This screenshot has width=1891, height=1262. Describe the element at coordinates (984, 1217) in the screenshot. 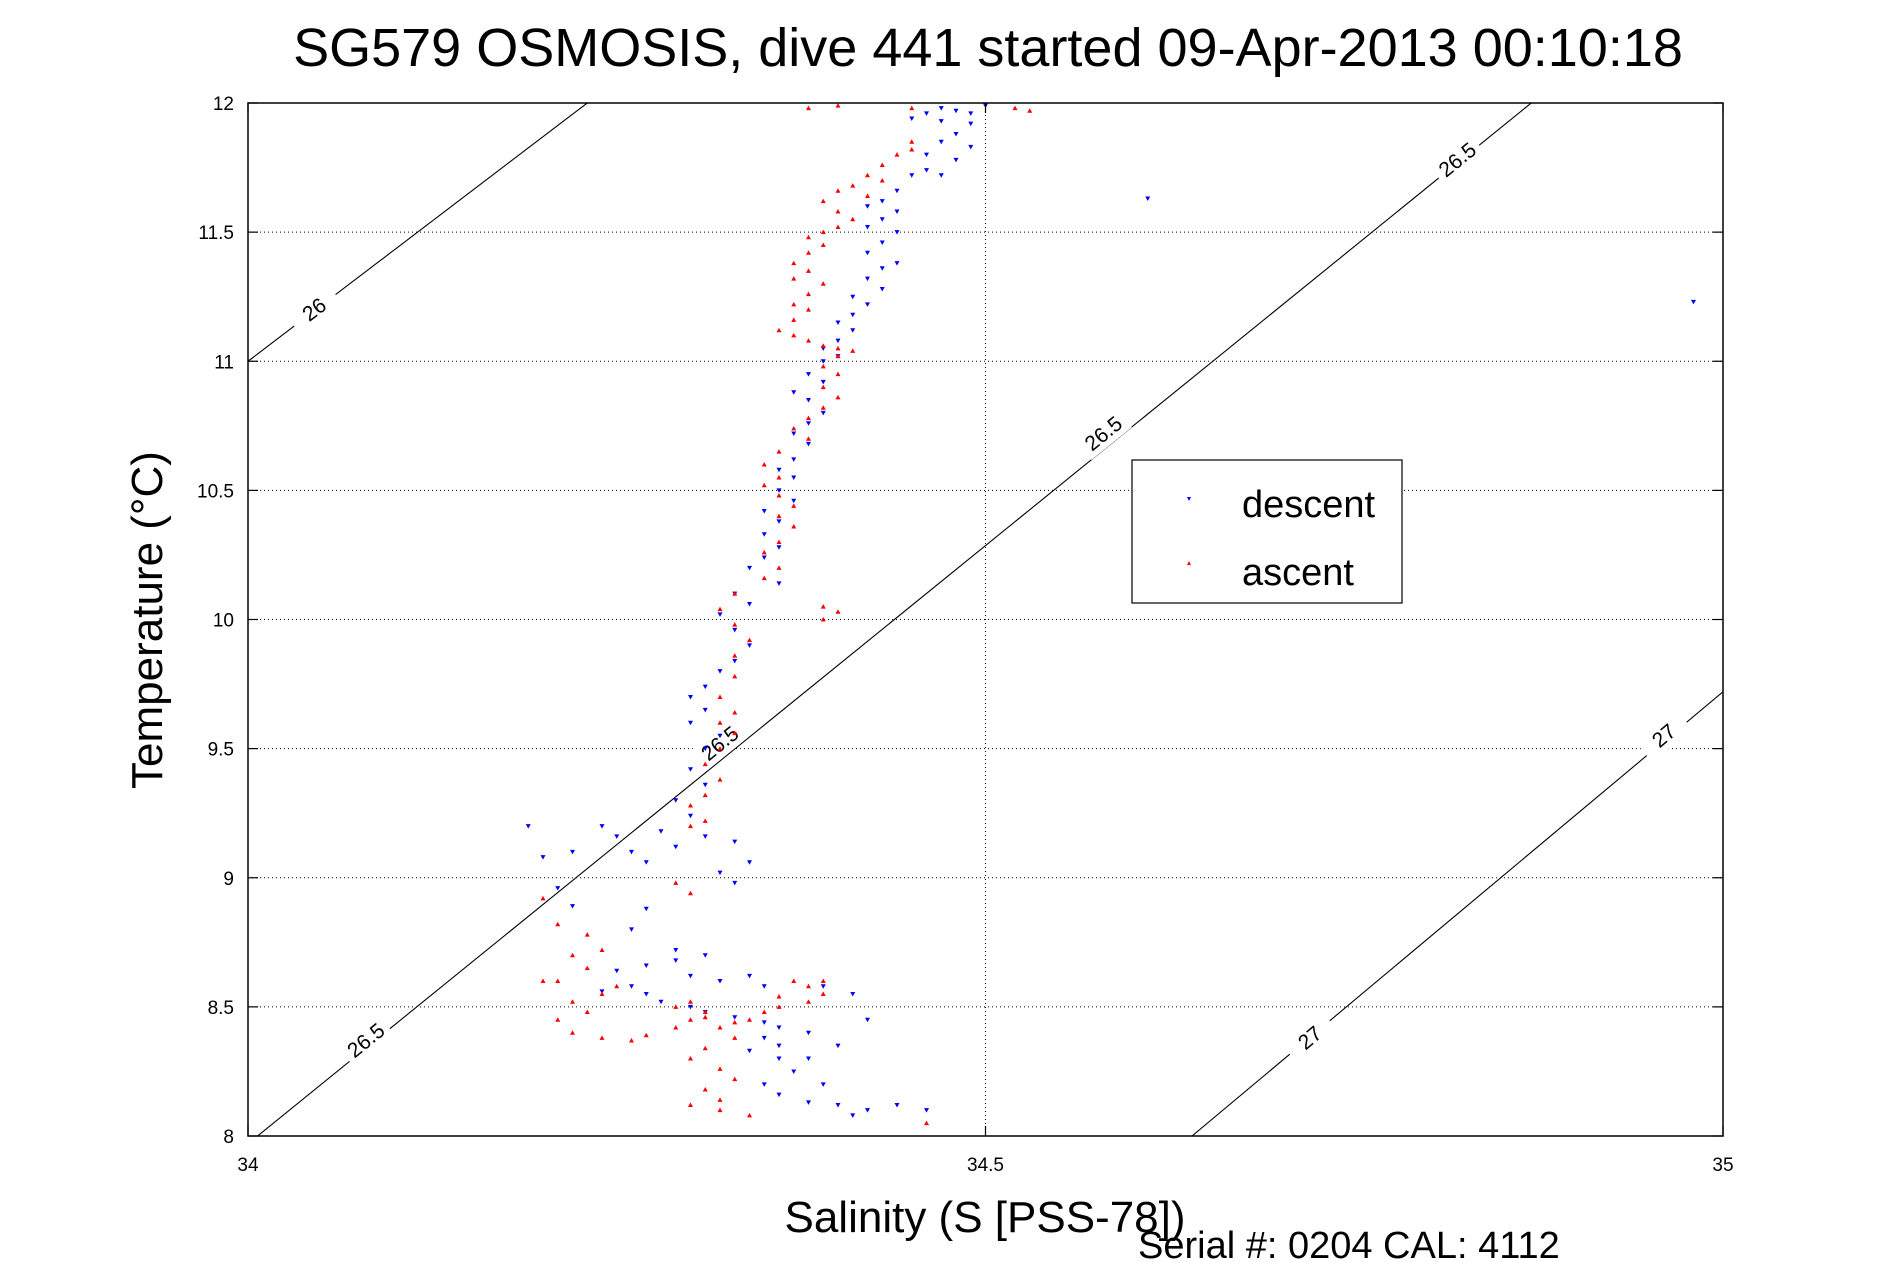

I see `x-axis-label: Salinity (S [PSS-78])` at that location.